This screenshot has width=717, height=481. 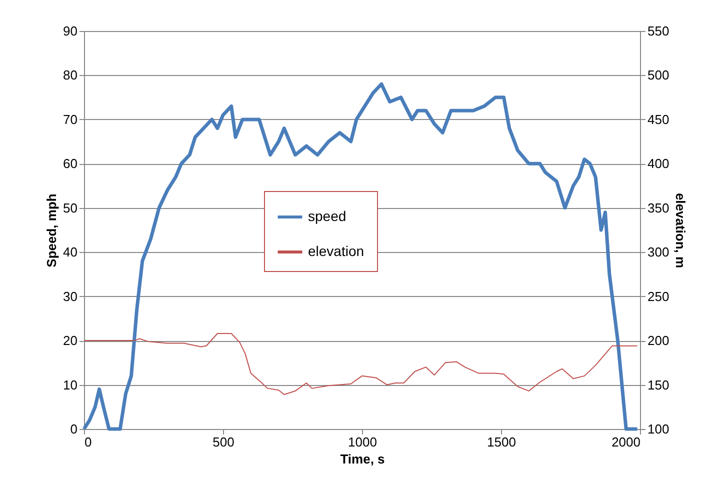 What do you see at coordinates (680, 230) in the screenshot?
I see `y2-axis-title: elevation, m` at bounding box center [680, 230].